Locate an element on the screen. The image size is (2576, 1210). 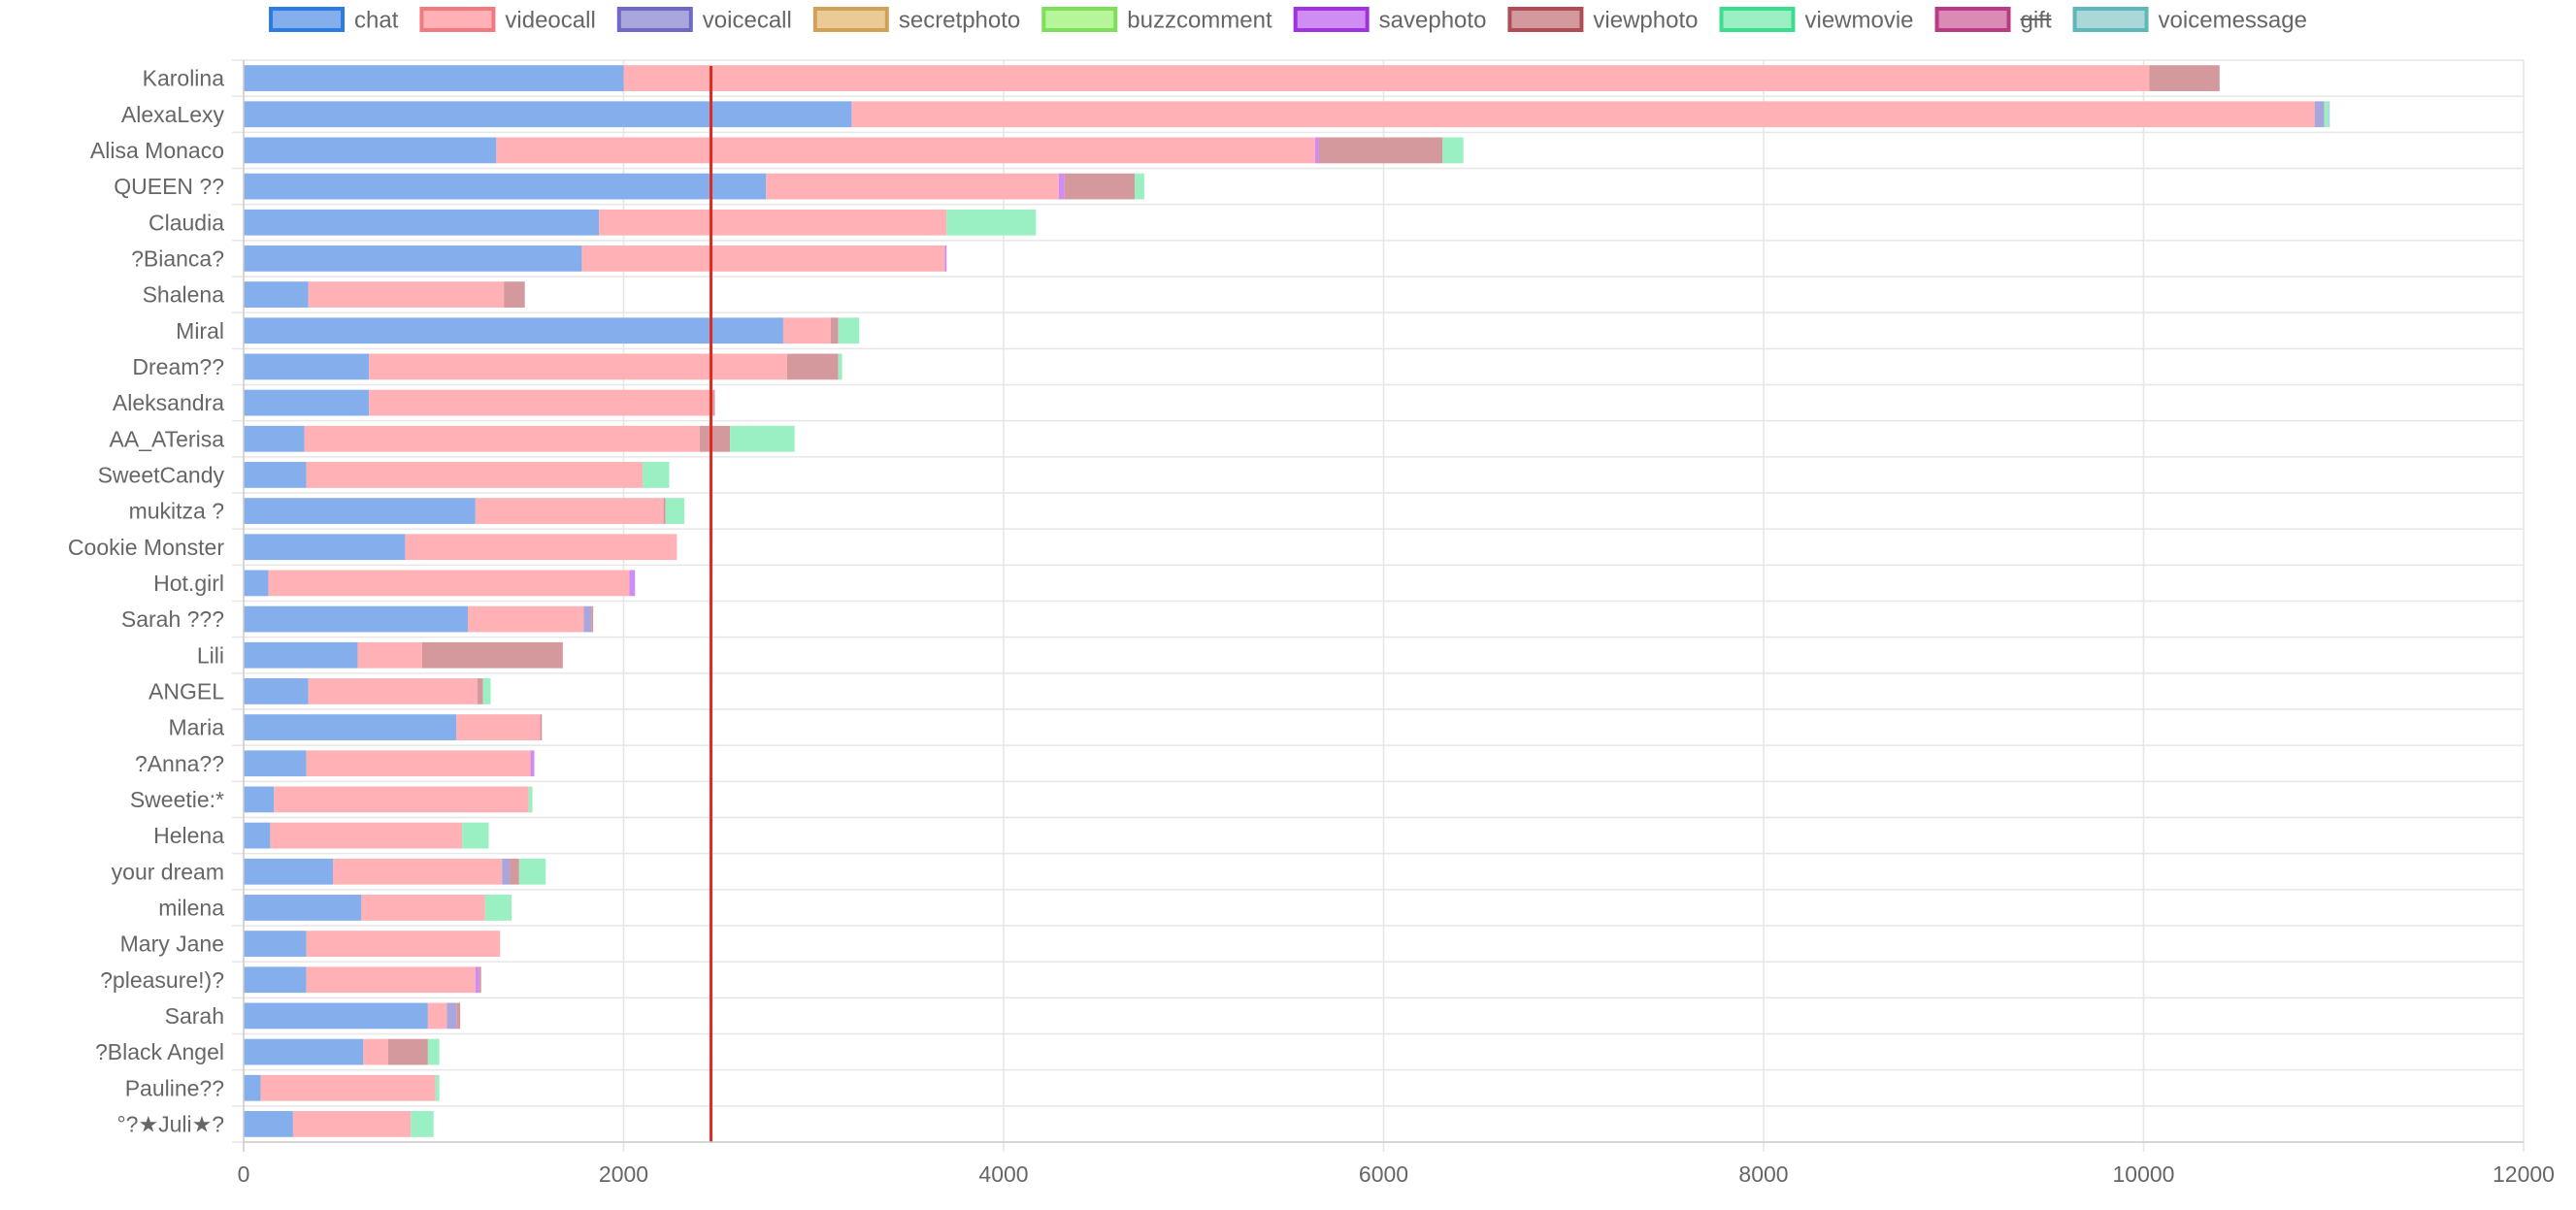
bar-chat-lili is located at coordinates (301, 655).